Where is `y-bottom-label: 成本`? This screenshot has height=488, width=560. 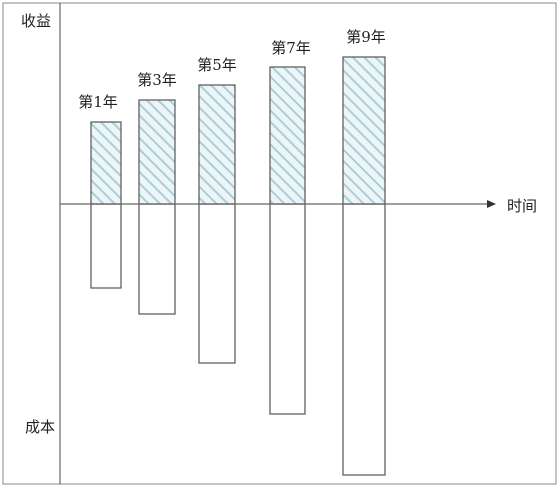 y-bottom-label: 成本 is located at coordinates (40, 427).